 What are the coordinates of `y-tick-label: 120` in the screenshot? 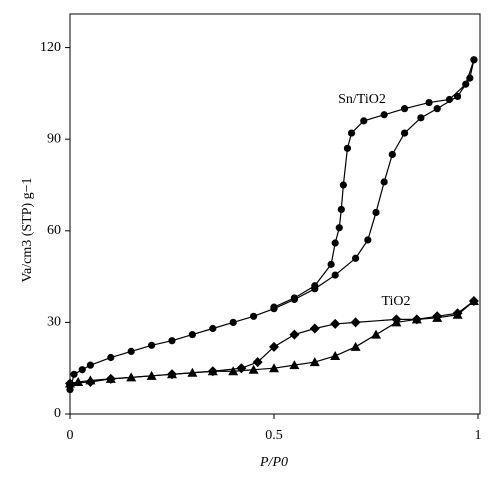 It's located at (50, 47).